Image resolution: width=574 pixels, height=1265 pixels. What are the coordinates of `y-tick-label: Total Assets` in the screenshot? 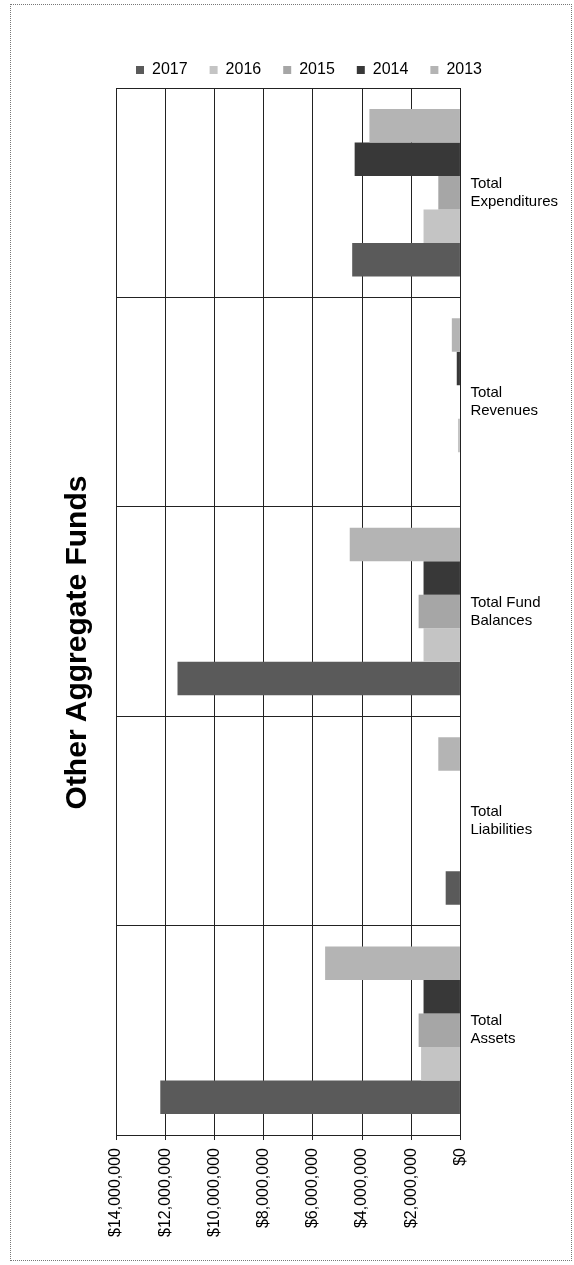 It's located at (493, 1029).